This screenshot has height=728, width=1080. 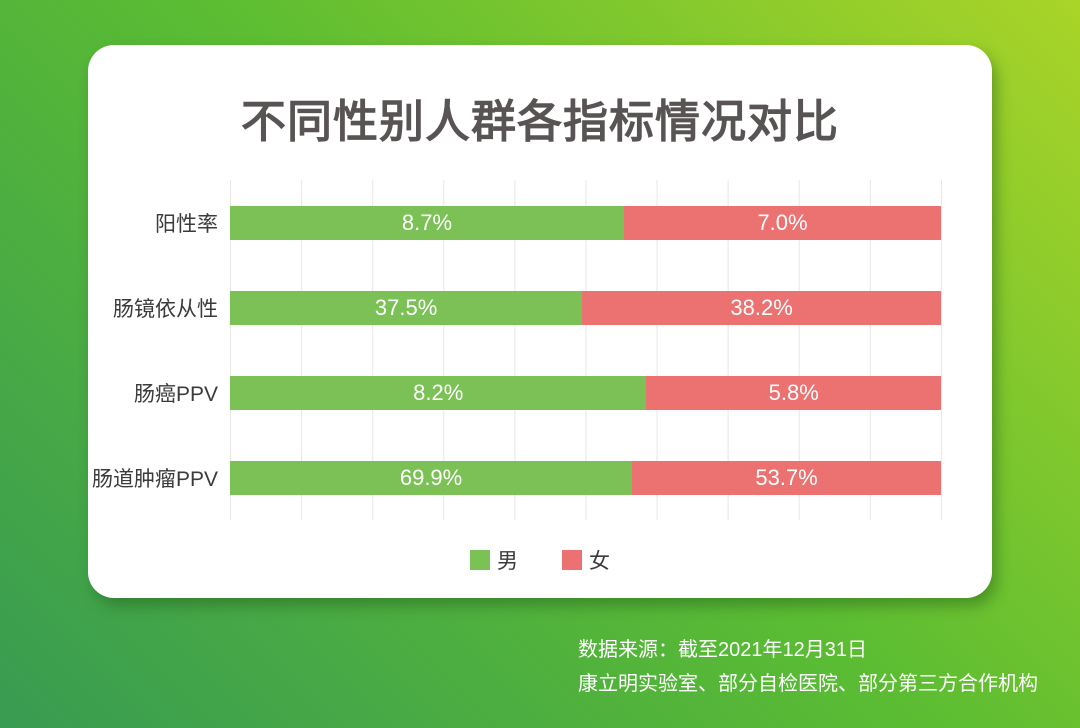 I want to click on stacked-bar: 8.2% 5.8%, so click(x=585, y=392).